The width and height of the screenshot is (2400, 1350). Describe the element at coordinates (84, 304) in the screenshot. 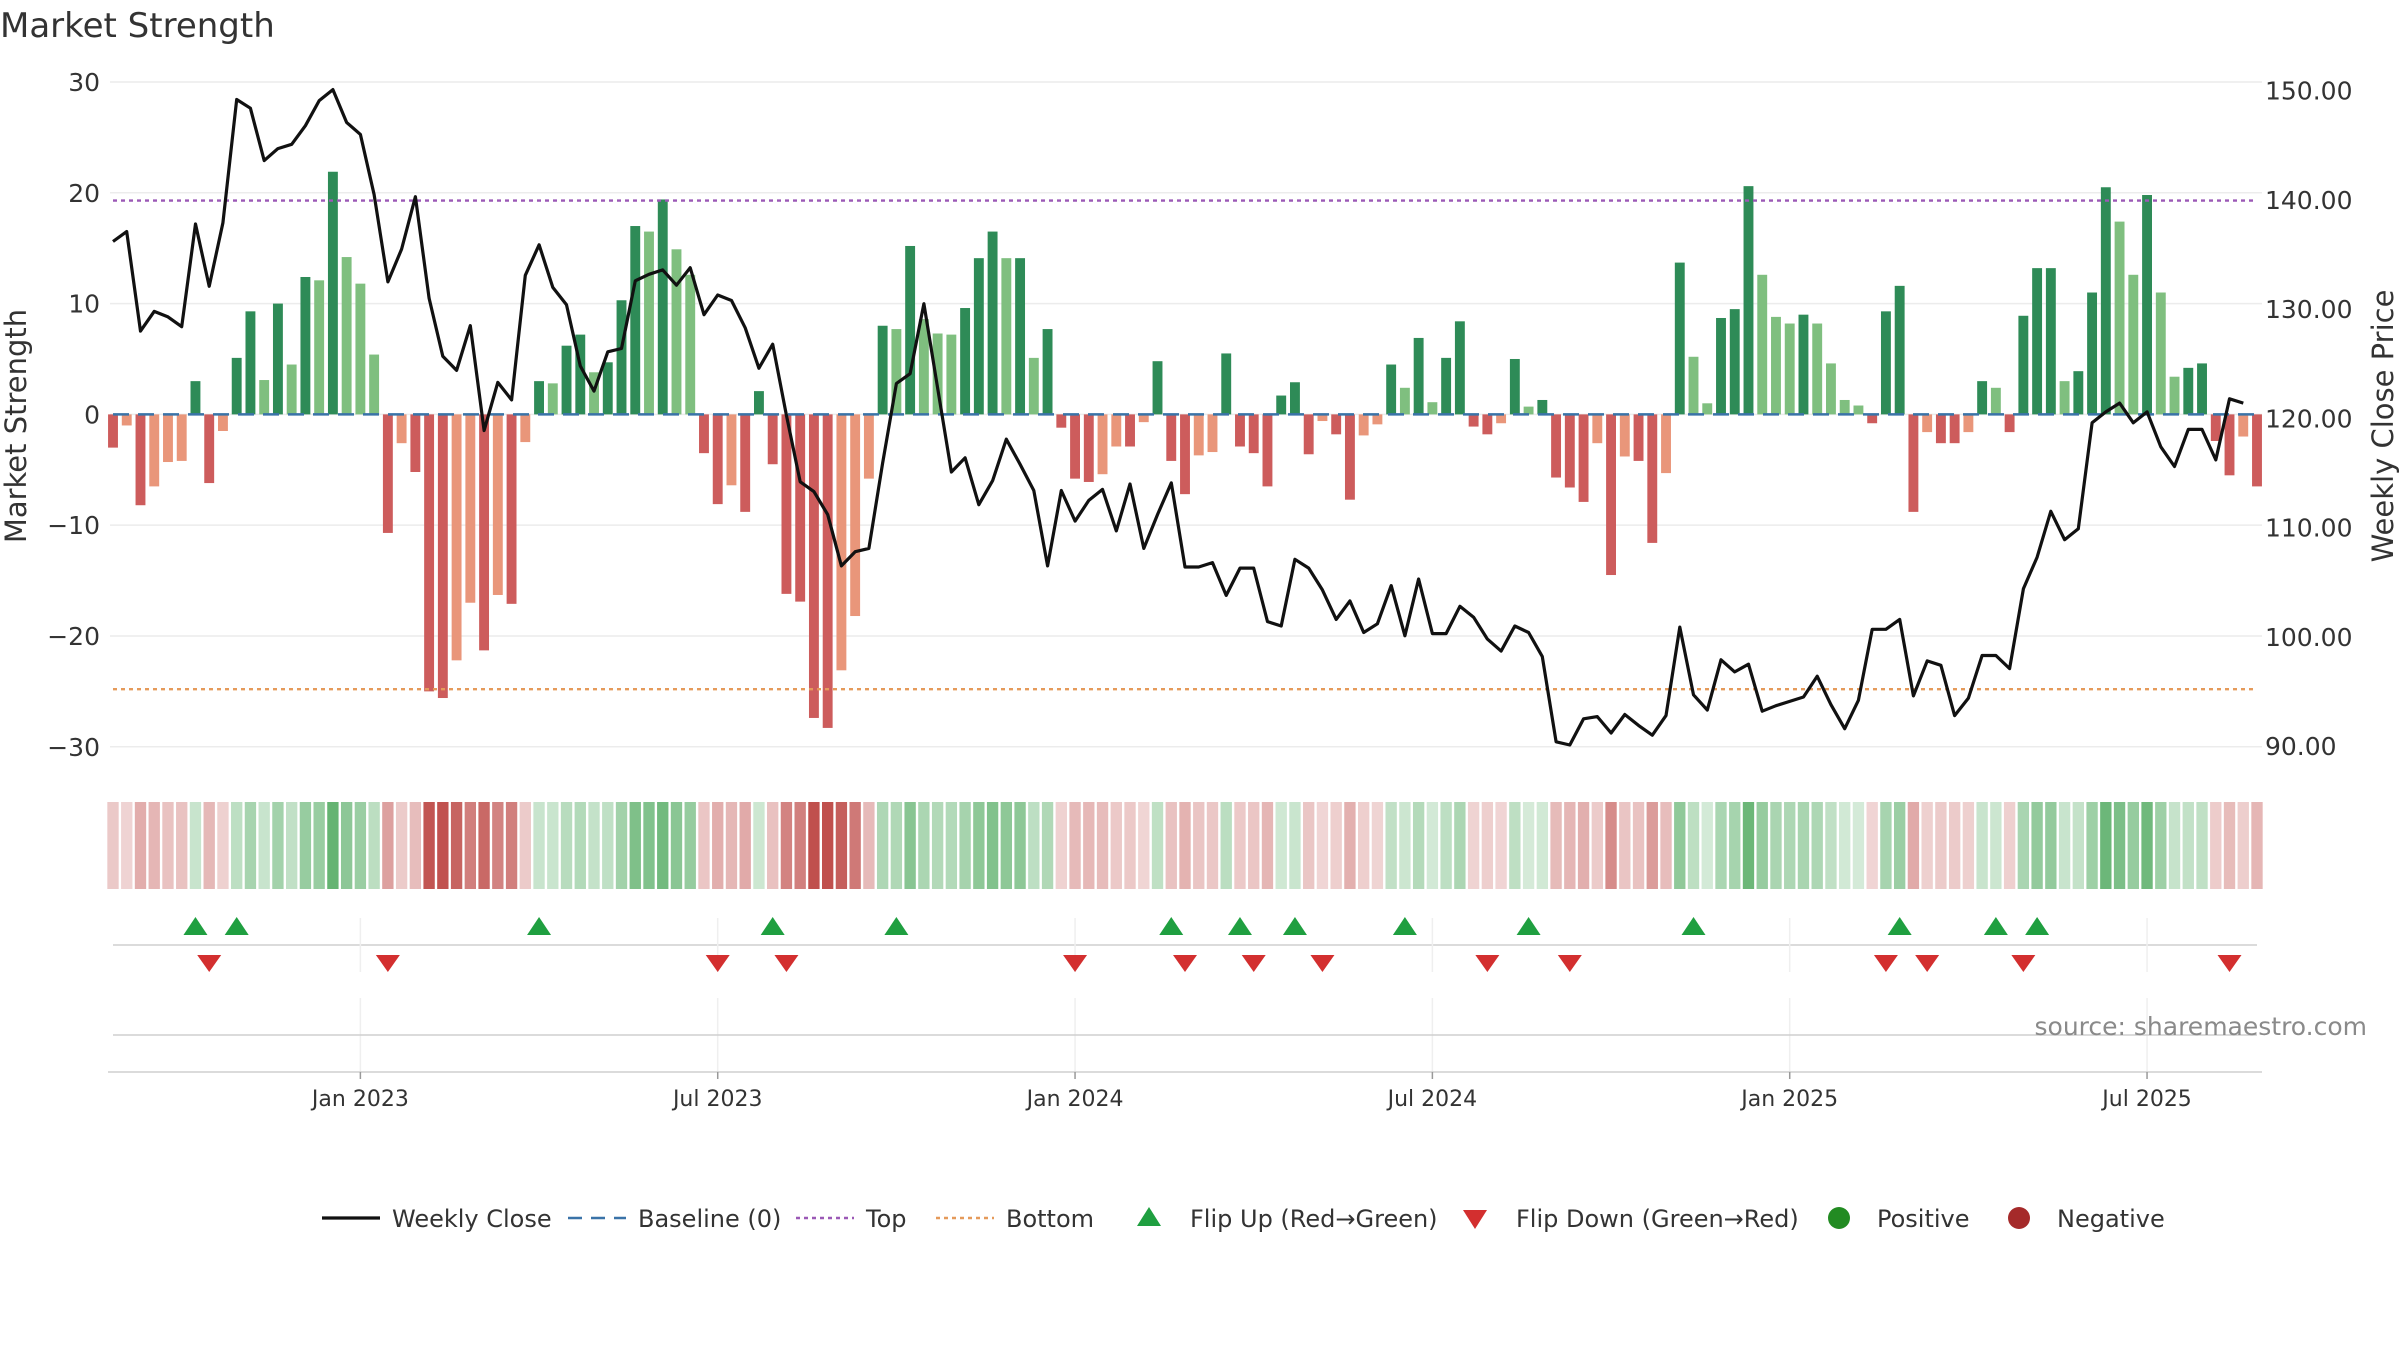

I see `left-tick-label: 10` at that location.